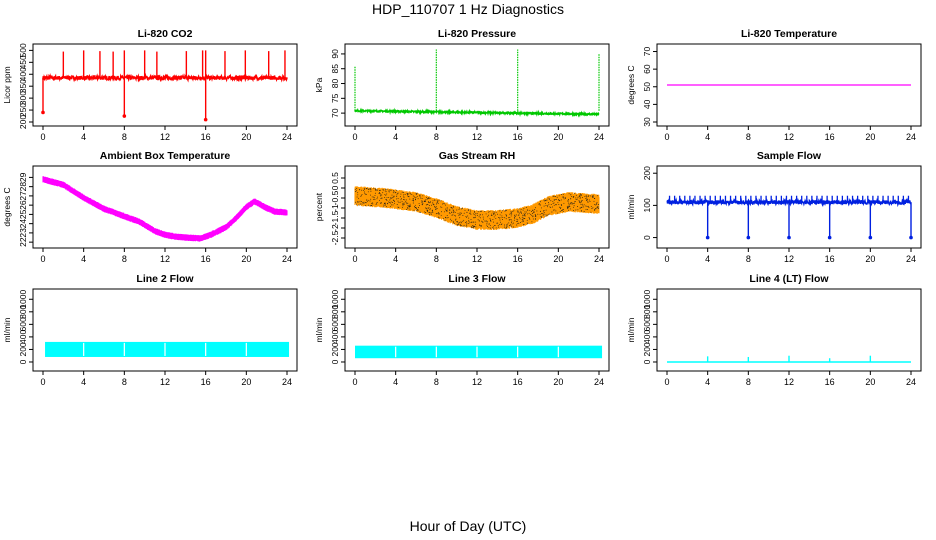 The height and width of the screenshot is (540, 936). Describe the element at coordinates (647, 311) in the screenshot. I see `y-tick-label: 800` at that location.